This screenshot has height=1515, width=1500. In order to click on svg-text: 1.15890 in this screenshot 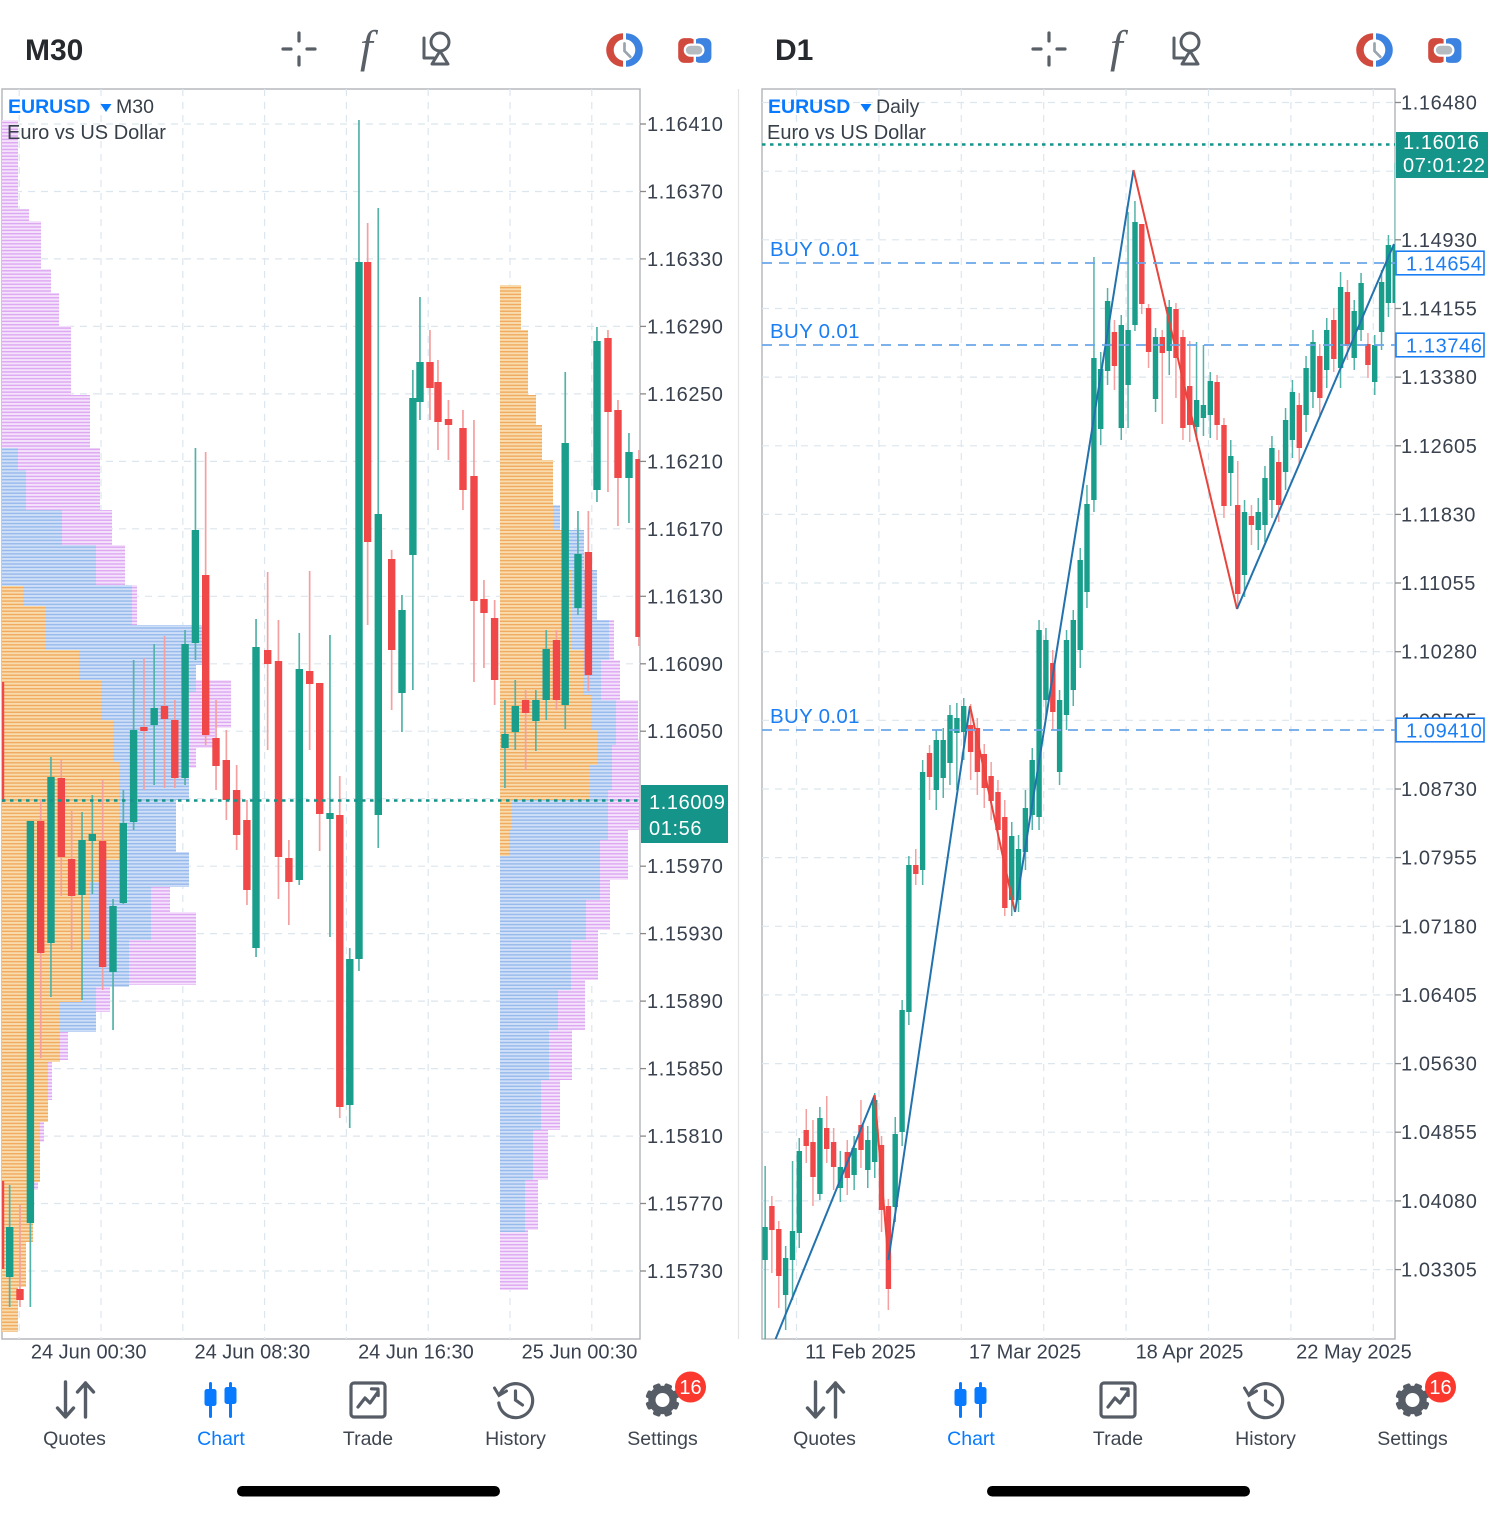, I will do `click(685, 1002)`.